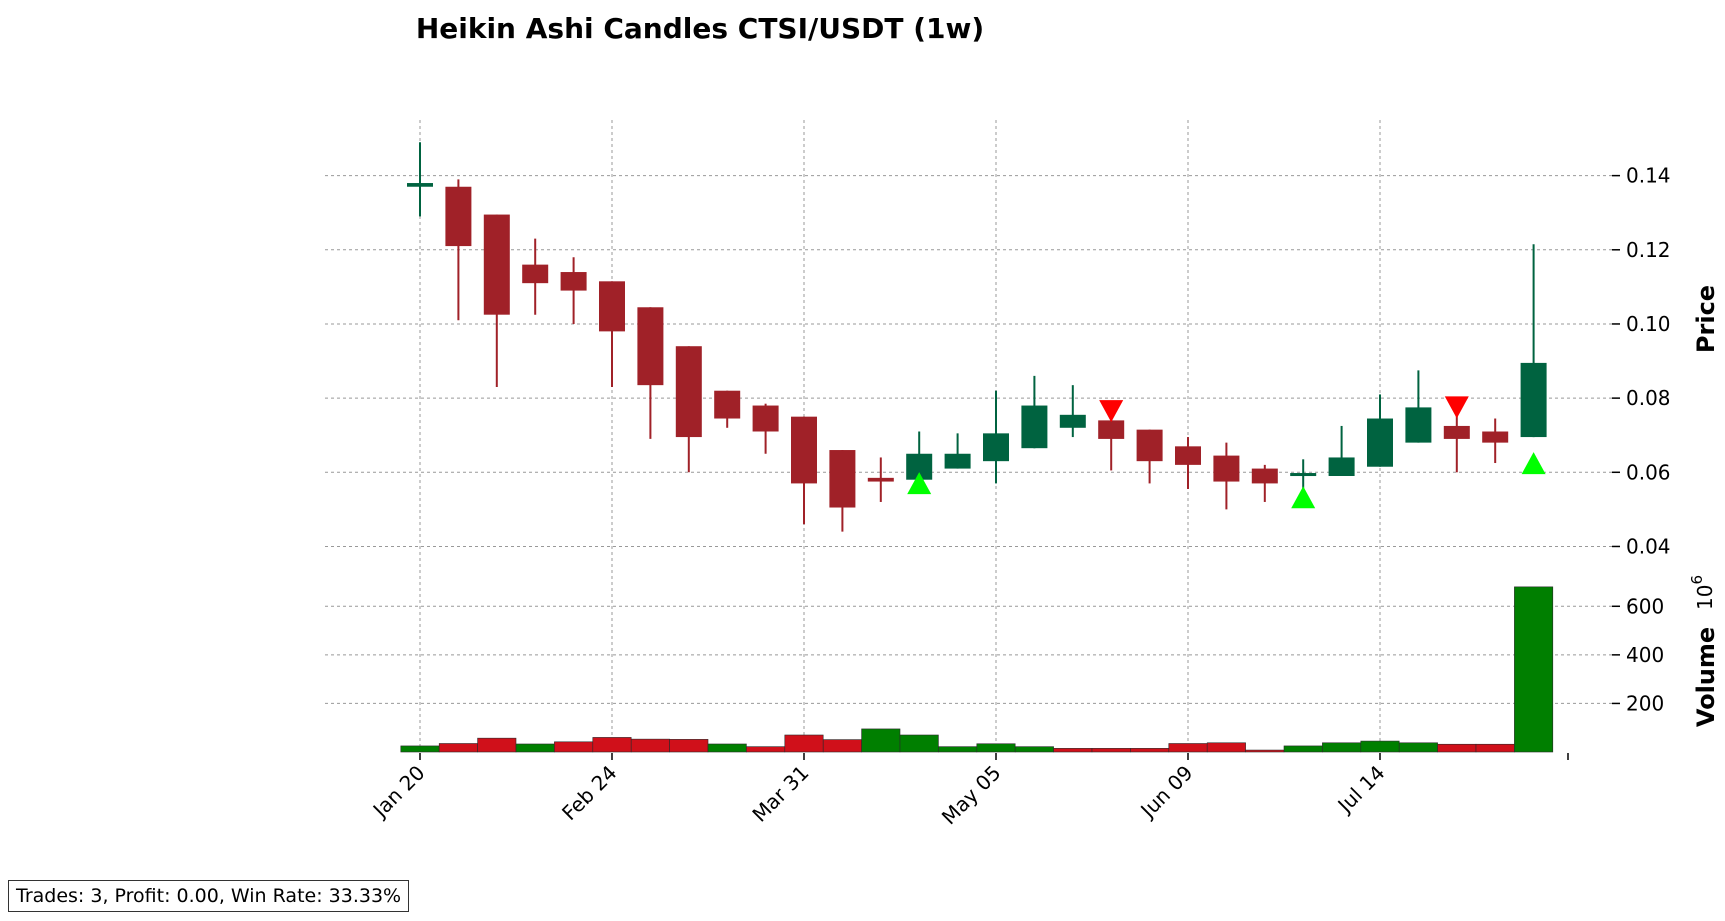 Image resolution: width=1725 pixels, height=921 pixels. Describe the element at coordinates (1645, 606) in the screenshot. I see `volume-tick-label: 600` at that location.